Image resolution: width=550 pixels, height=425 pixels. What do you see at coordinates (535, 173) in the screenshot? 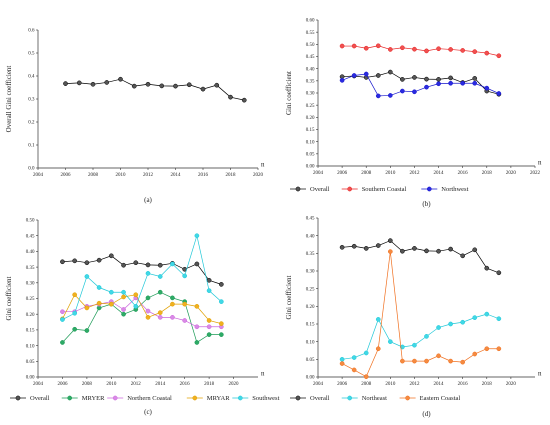
I see `x-tick-label: 2022` at bounding box center [535, 173].